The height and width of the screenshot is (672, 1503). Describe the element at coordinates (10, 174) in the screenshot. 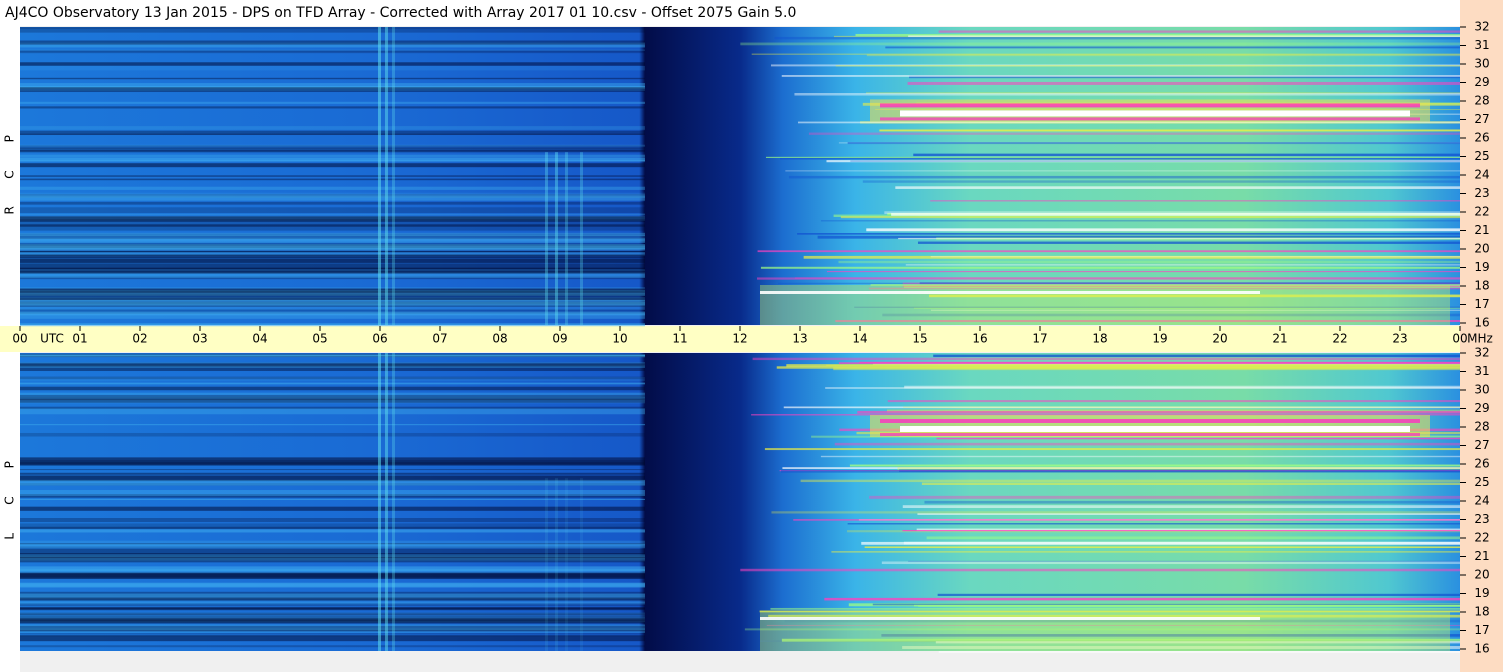

I see `panel-letter: C` at that location.